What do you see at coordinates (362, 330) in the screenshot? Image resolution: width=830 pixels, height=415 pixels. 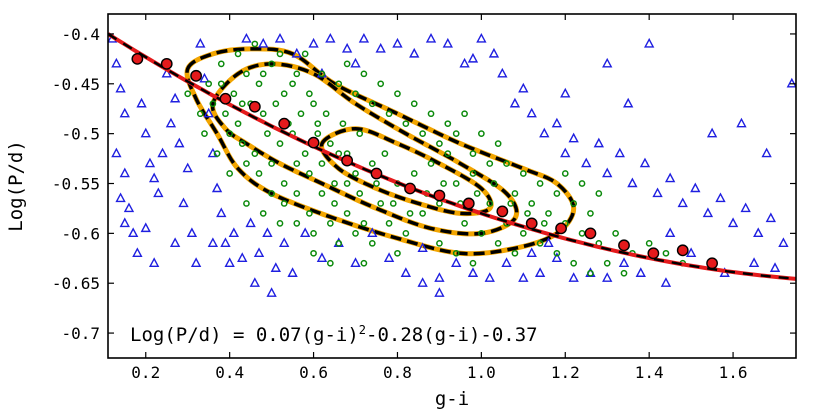 I see `fit-equation-superscript: 2` at bounding box center [362, 330].